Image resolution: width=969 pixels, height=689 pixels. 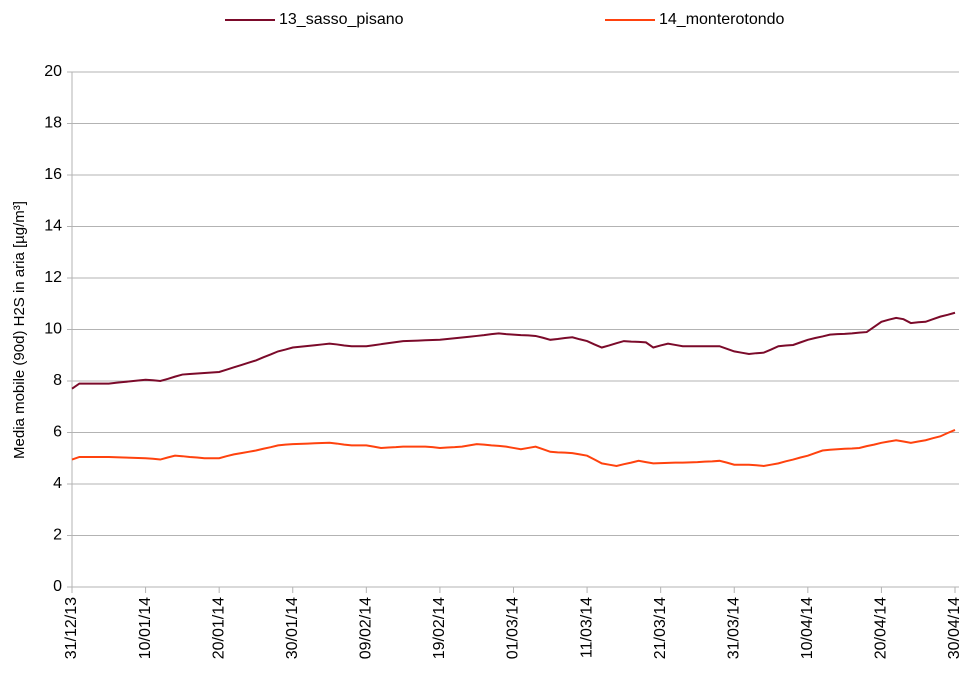 I want to click on y-tick-label: 16, so click(x=53, y=174).